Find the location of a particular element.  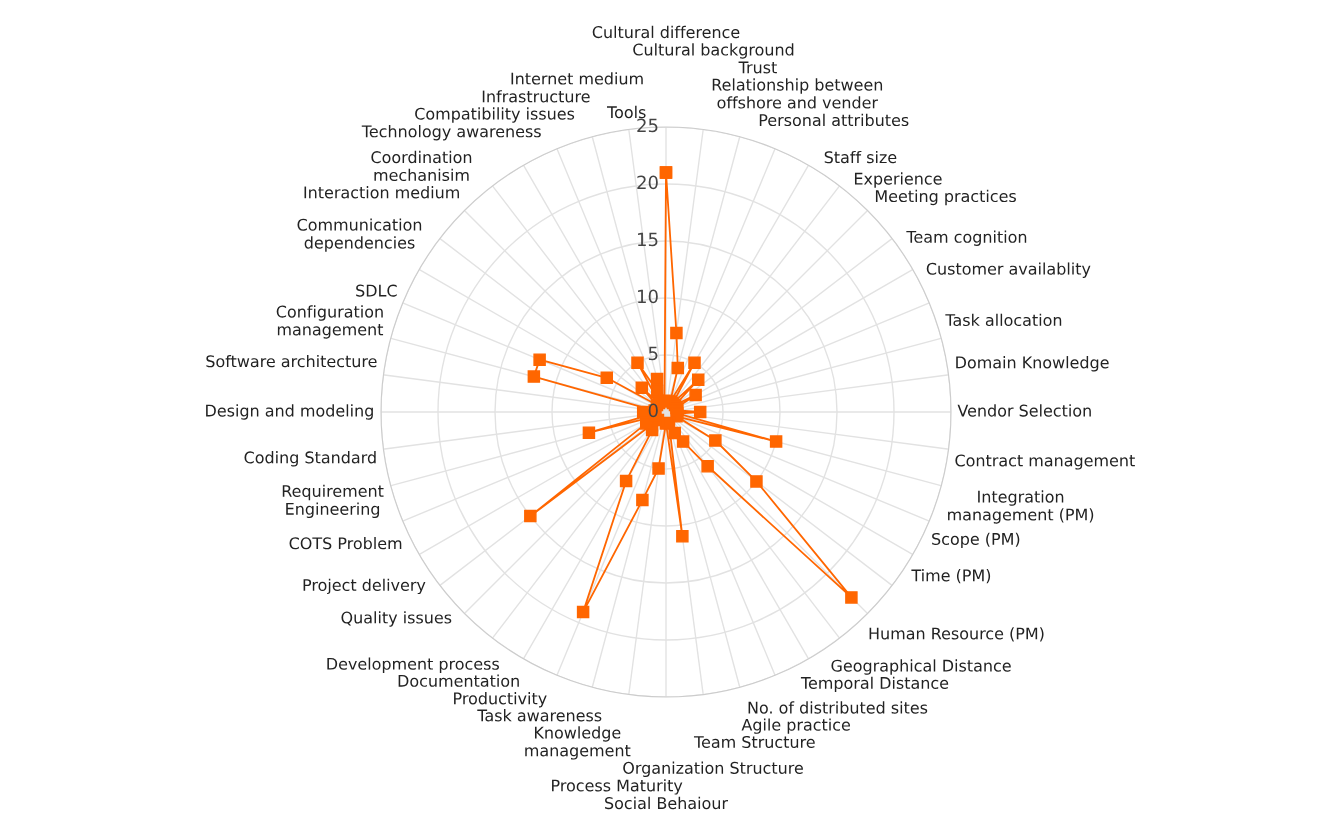

spoke-label: Coding Standard is located at coordinates (310, 459).